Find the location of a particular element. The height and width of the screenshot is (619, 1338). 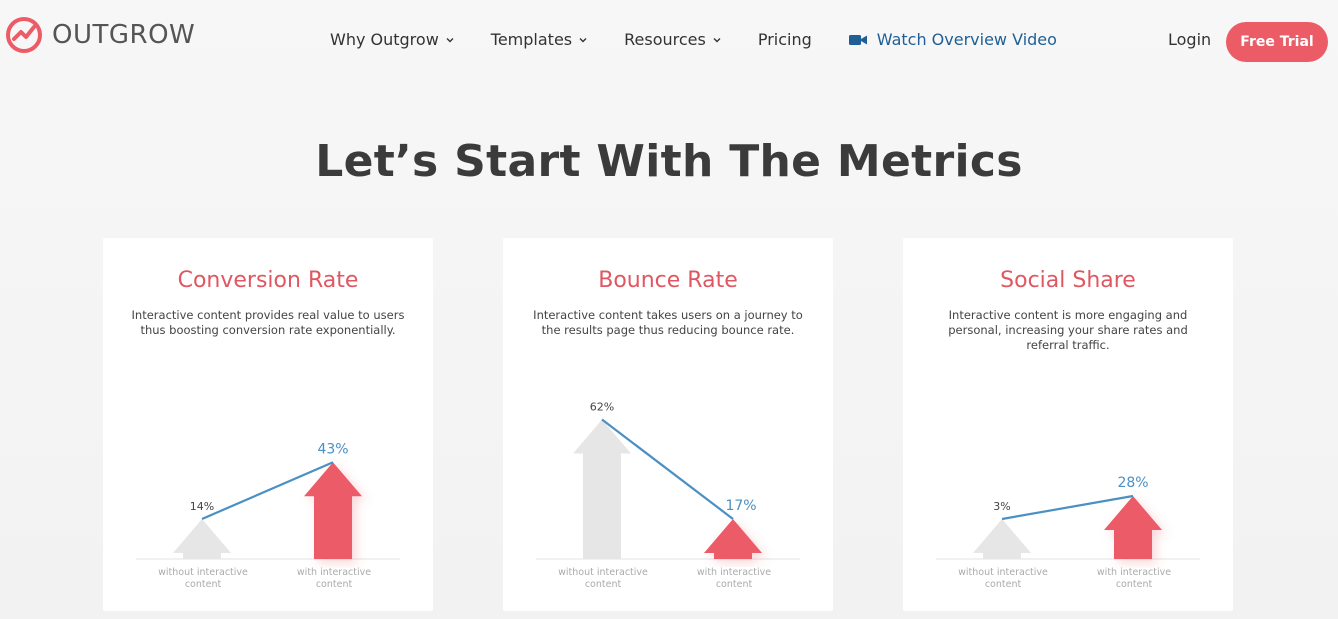

nav-watch-video: Watch Overview Video is located at coordinates (952, 39).